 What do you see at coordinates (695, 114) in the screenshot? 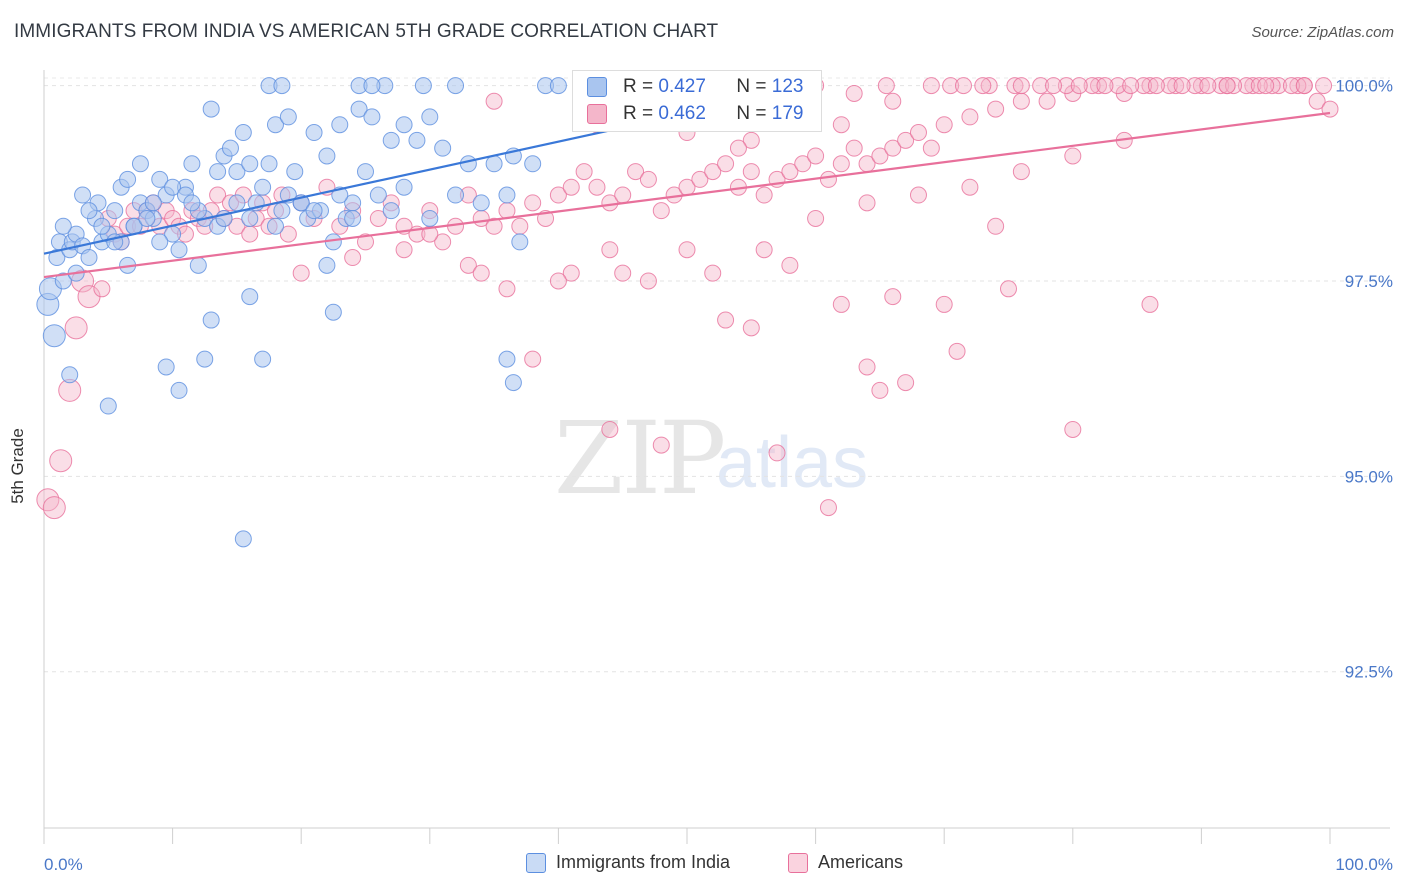
I see `stats-legend-row-americans: R = 0.462 N = 179` at bounding box center [695, 114].